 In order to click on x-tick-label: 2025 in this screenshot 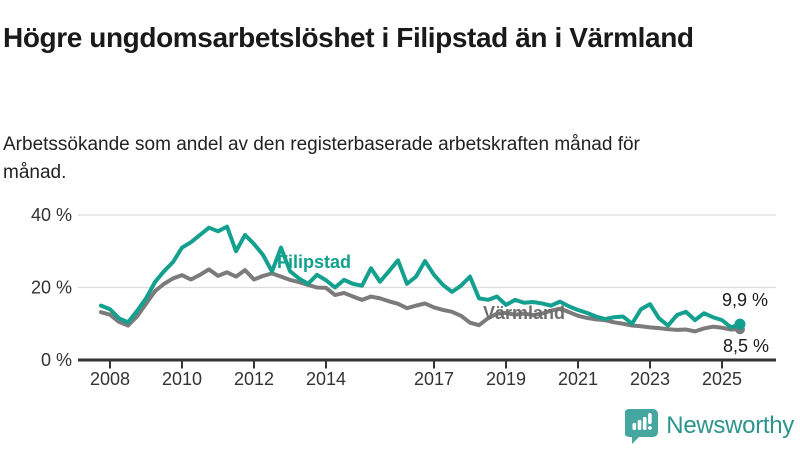, I will do `click(722, 379)`.